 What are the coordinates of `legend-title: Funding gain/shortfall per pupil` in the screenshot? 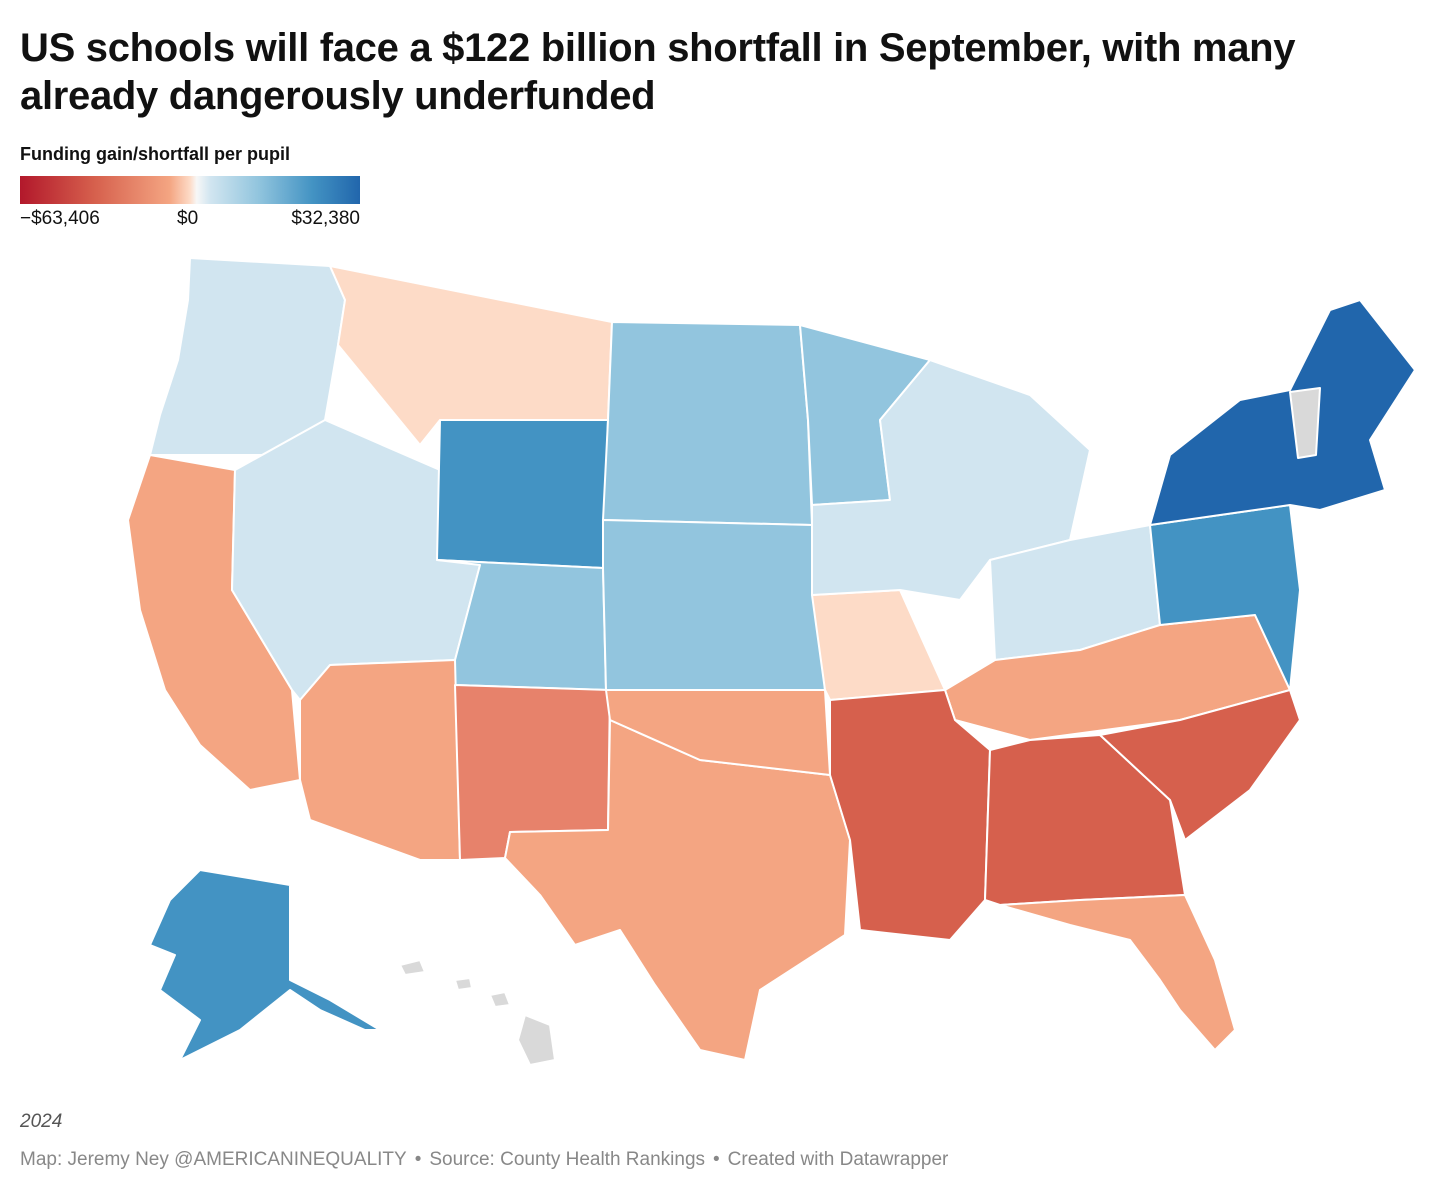 It's located at (155, 154).